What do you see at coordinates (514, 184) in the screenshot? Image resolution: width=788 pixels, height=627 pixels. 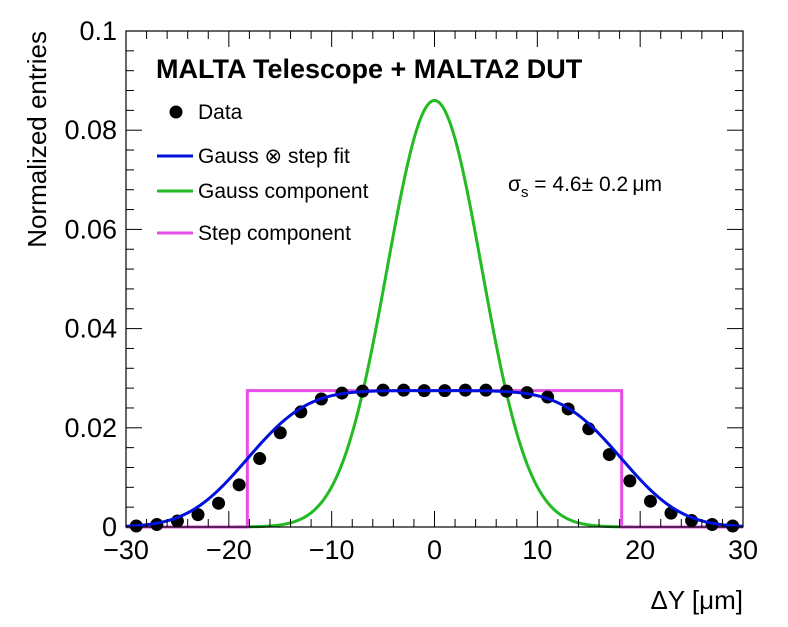 I see `sigma-symbol: σ` at bounding box center [514, 184].